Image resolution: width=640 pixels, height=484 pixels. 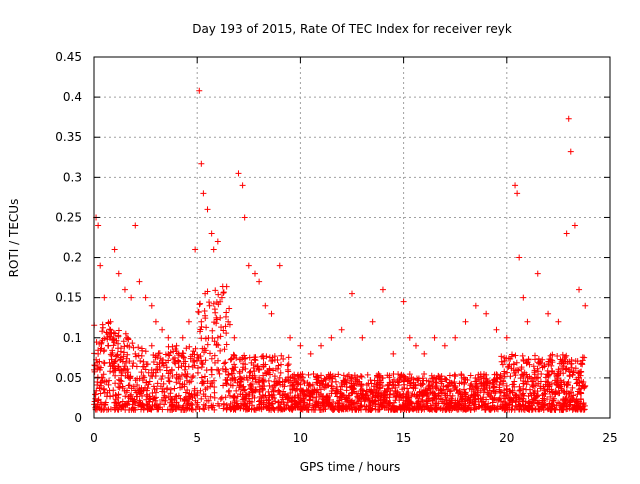 I want to click on y-tick-label: 0.45, so click(x=68, y=57).